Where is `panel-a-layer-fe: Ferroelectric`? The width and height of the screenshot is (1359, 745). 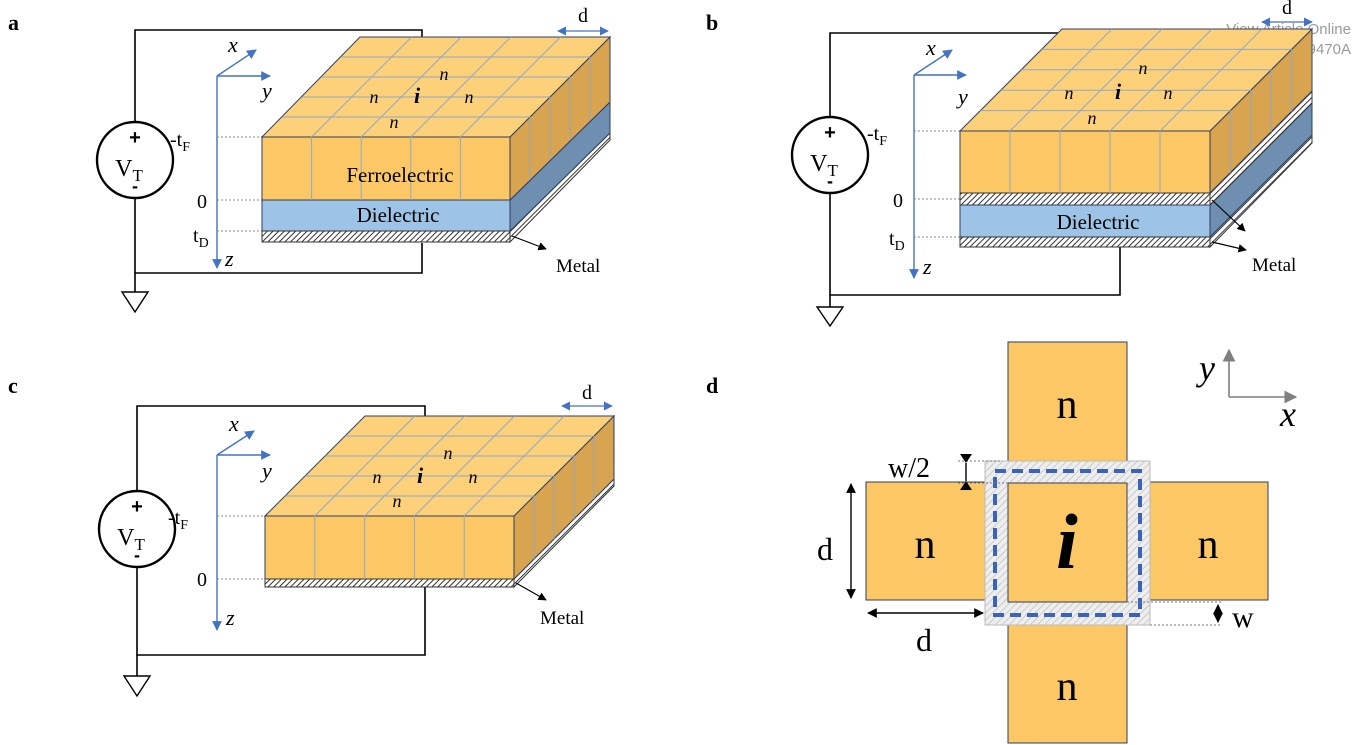
panel-a-layer-fe: Ferroelectric is located at coordinates (399, 175).